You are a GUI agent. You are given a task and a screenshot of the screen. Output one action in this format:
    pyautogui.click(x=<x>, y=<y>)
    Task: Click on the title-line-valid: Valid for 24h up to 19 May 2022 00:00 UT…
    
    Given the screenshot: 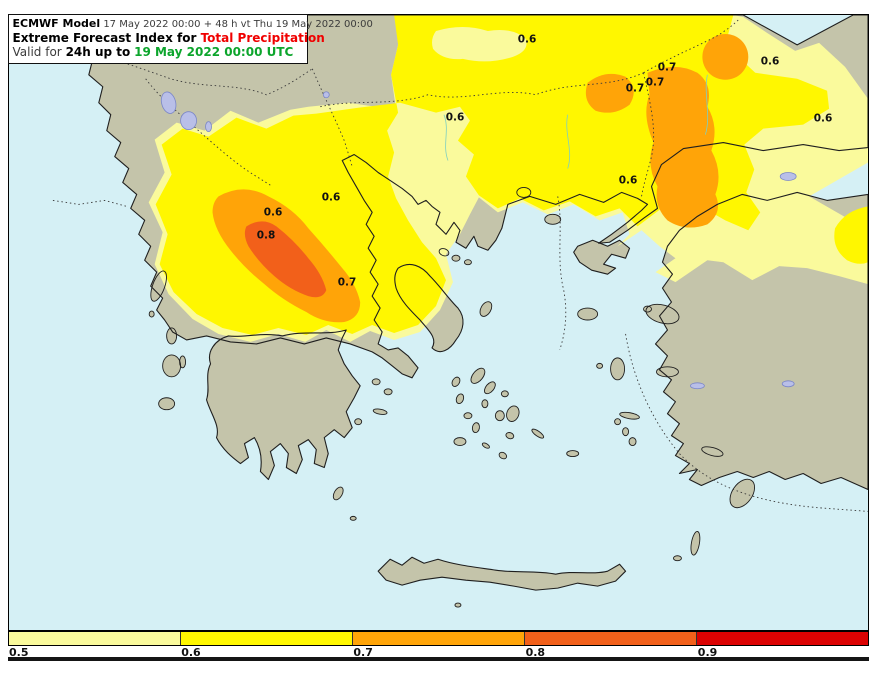 What is the action you would take?
    pyautogui.click(x=158, y=52)
    